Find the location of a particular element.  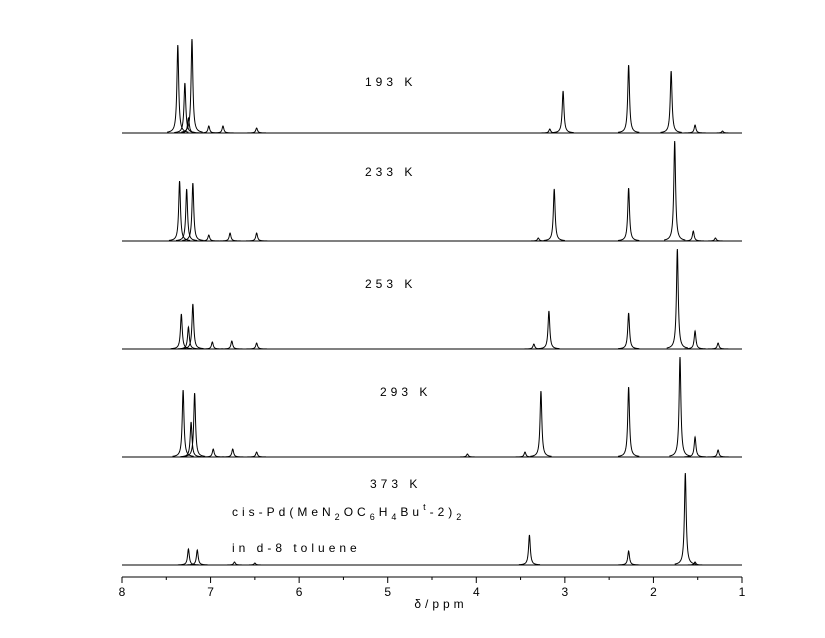

compound-label-part: H is located at coordinates (385, 512).